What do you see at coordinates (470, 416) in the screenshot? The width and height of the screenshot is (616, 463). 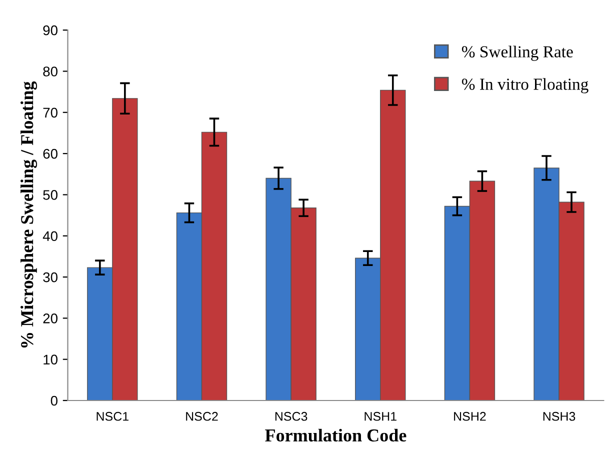 I see `x-tick-label: NSH2` at bounding box center [470, 416].